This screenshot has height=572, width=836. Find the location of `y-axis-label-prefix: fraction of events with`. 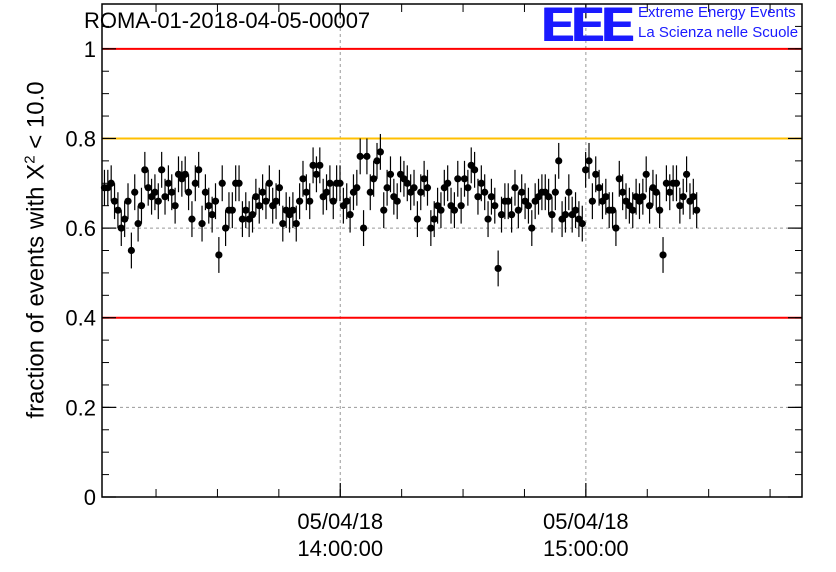

y-axis-label-prefix: fraction of events with is located at coordinates (36, 299).